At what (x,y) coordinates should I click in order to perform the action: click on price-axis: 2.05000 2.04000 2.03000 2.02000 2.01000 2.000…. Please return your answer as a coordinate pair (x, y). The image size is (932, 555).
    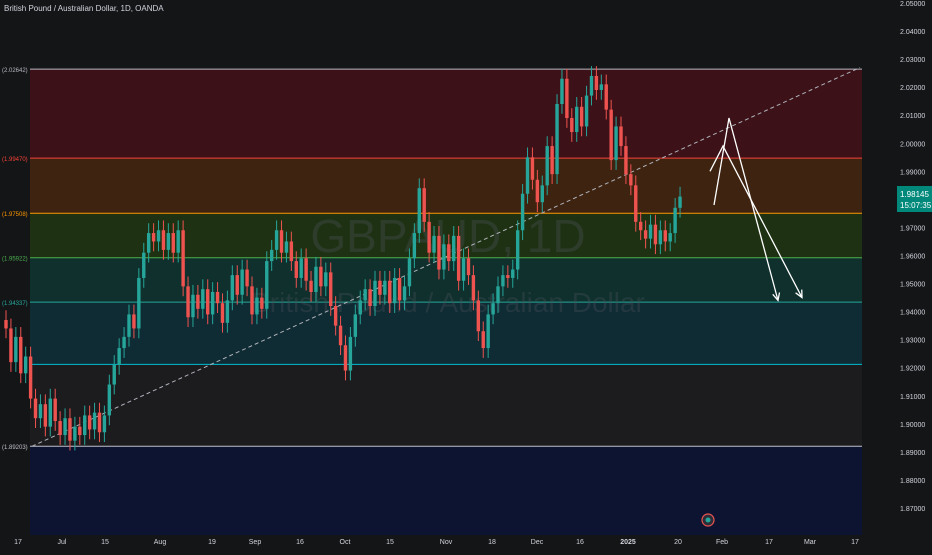
    Looking at the image, I should click on (897, 275).